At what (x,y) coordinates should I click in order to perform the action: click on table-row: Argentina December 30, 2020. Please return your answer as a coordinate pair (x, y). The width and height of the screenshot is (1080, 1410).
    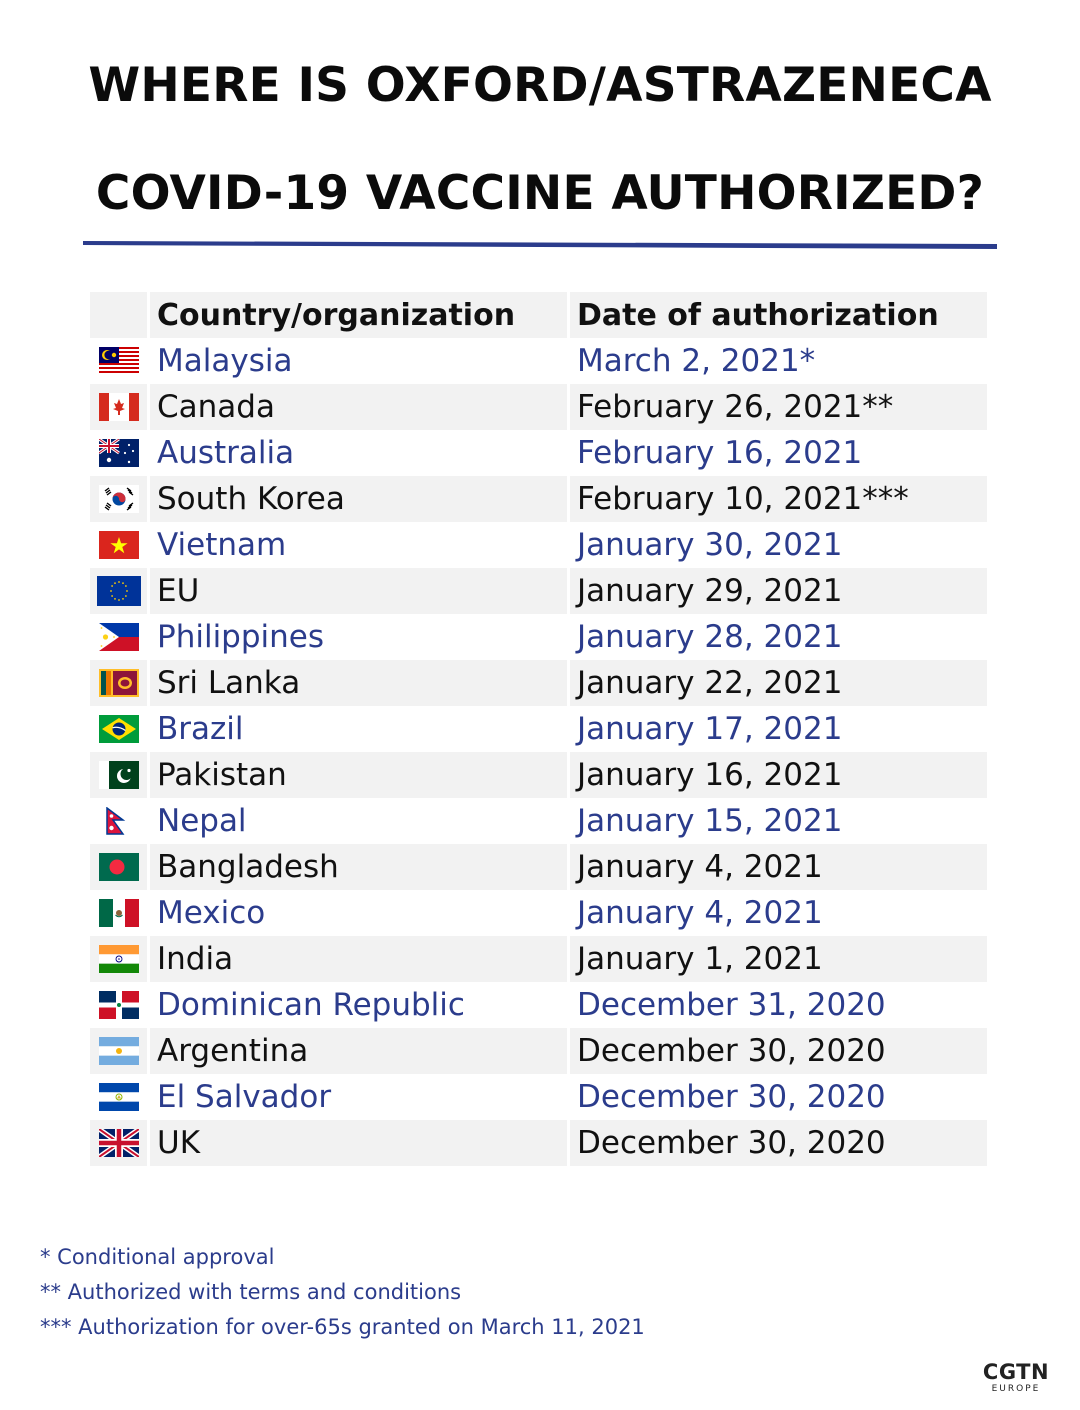
    Looking at the image, I should click on (538, 1051).